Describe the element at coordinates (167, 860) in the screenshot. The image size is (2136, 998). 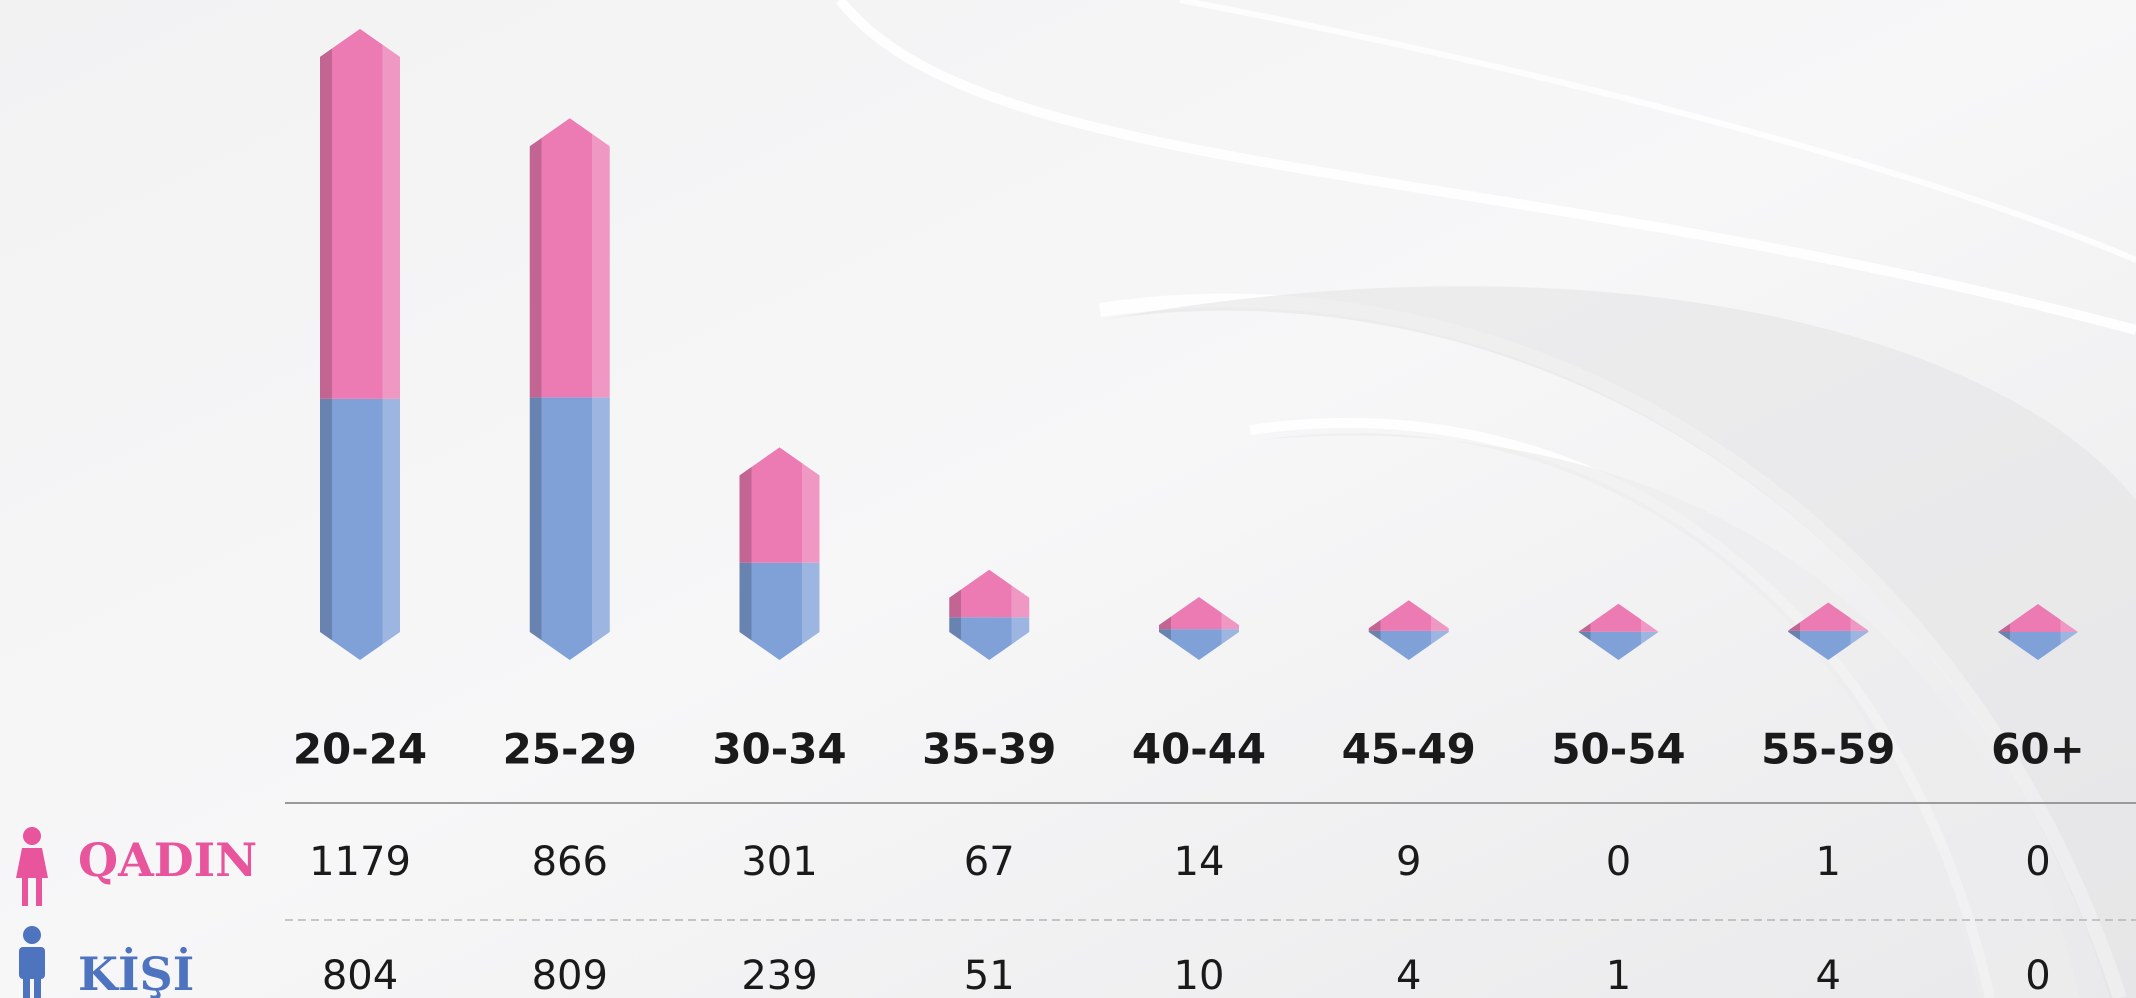
I see `legend-label: QADIN` at that location.